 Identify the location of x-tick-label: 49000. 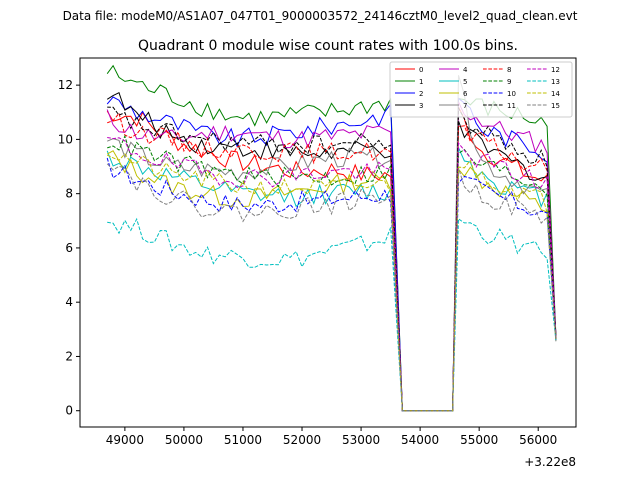
(125, 440).